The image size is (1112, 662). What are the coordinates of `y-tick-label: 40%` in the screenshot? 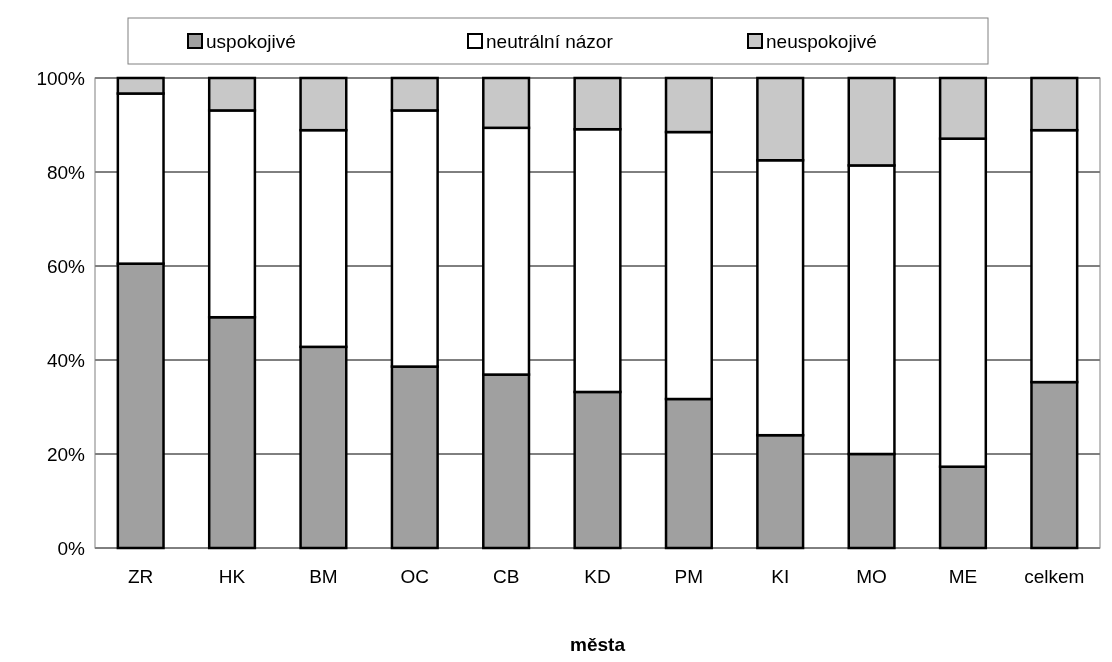 It's located at (66, 360).